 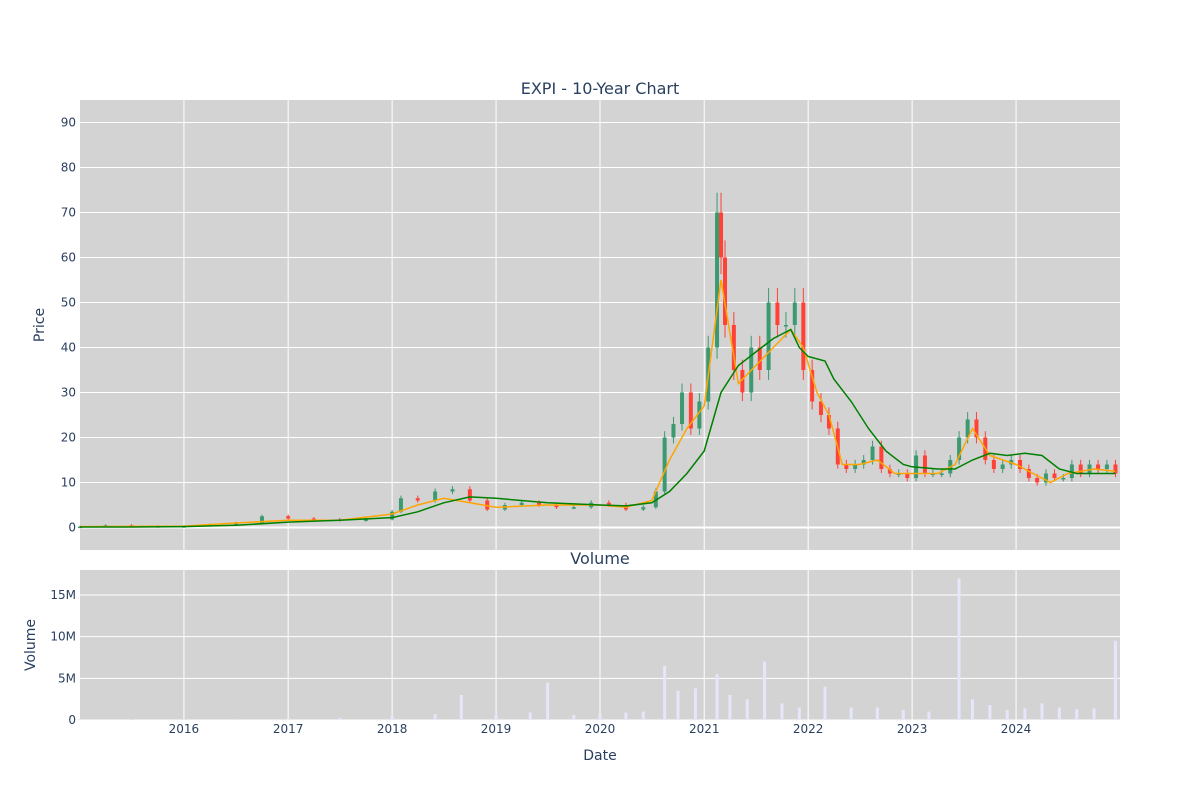 I want to click on volume-y-axis-label: Volume, so click(x=31, y=645).